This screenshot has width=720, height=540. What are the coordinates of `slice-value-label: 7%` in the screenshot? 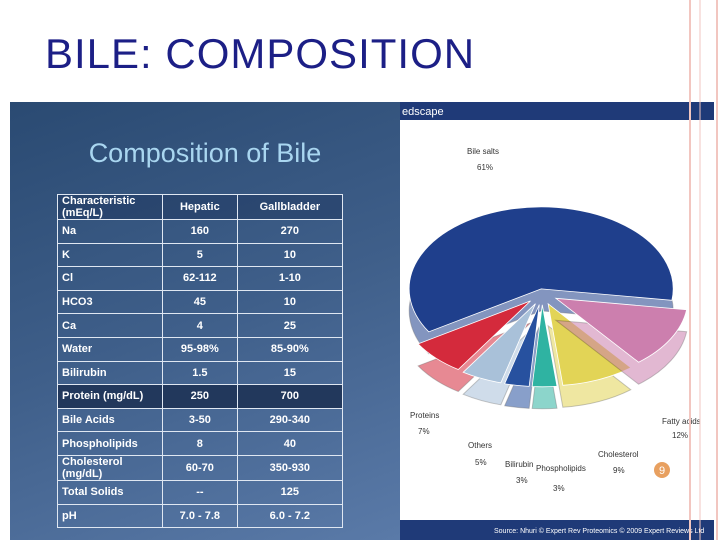 It's located at (424, 431).